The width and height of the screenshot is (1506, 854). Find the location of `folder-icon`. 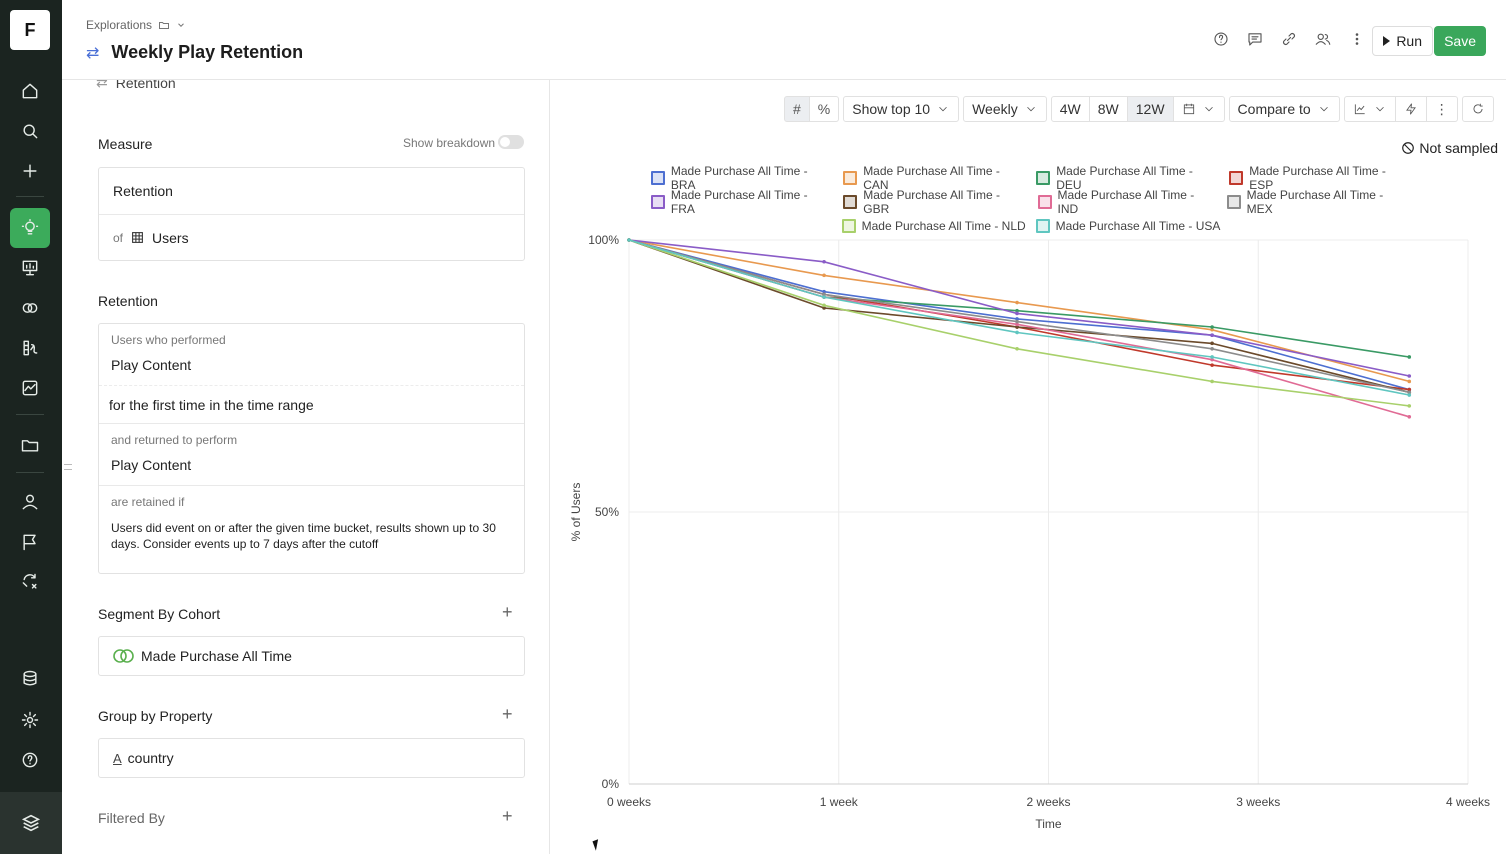

folder-icon is located at coordinates (30, 445).